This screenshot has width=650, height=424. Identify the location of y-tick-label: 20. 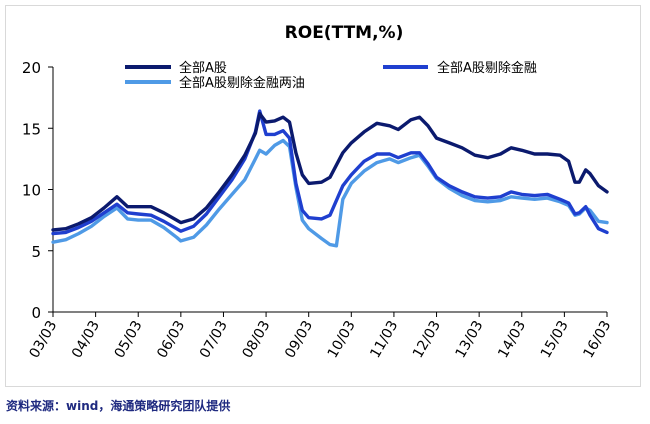
(31, 68).